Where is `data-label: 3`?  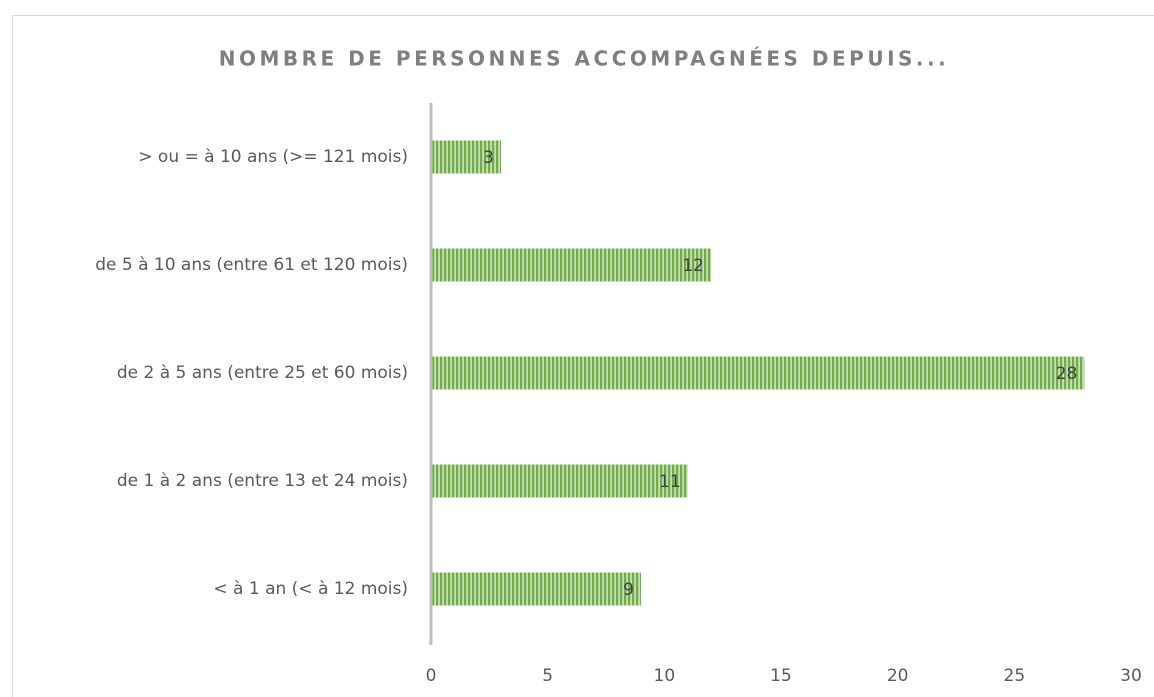
data-label: 3 is located at coordinates (488, 158).